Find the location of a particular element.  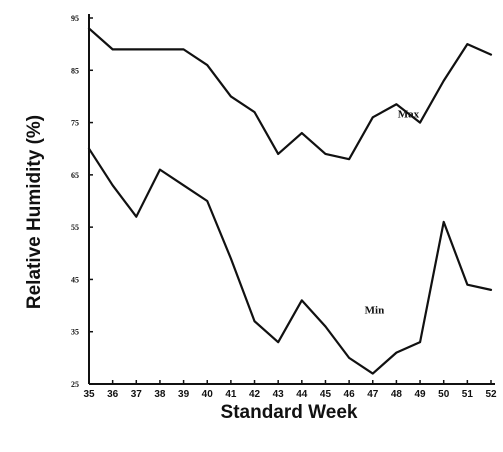

x-axis-title: Standard Week is located at coordinates (289, 412).